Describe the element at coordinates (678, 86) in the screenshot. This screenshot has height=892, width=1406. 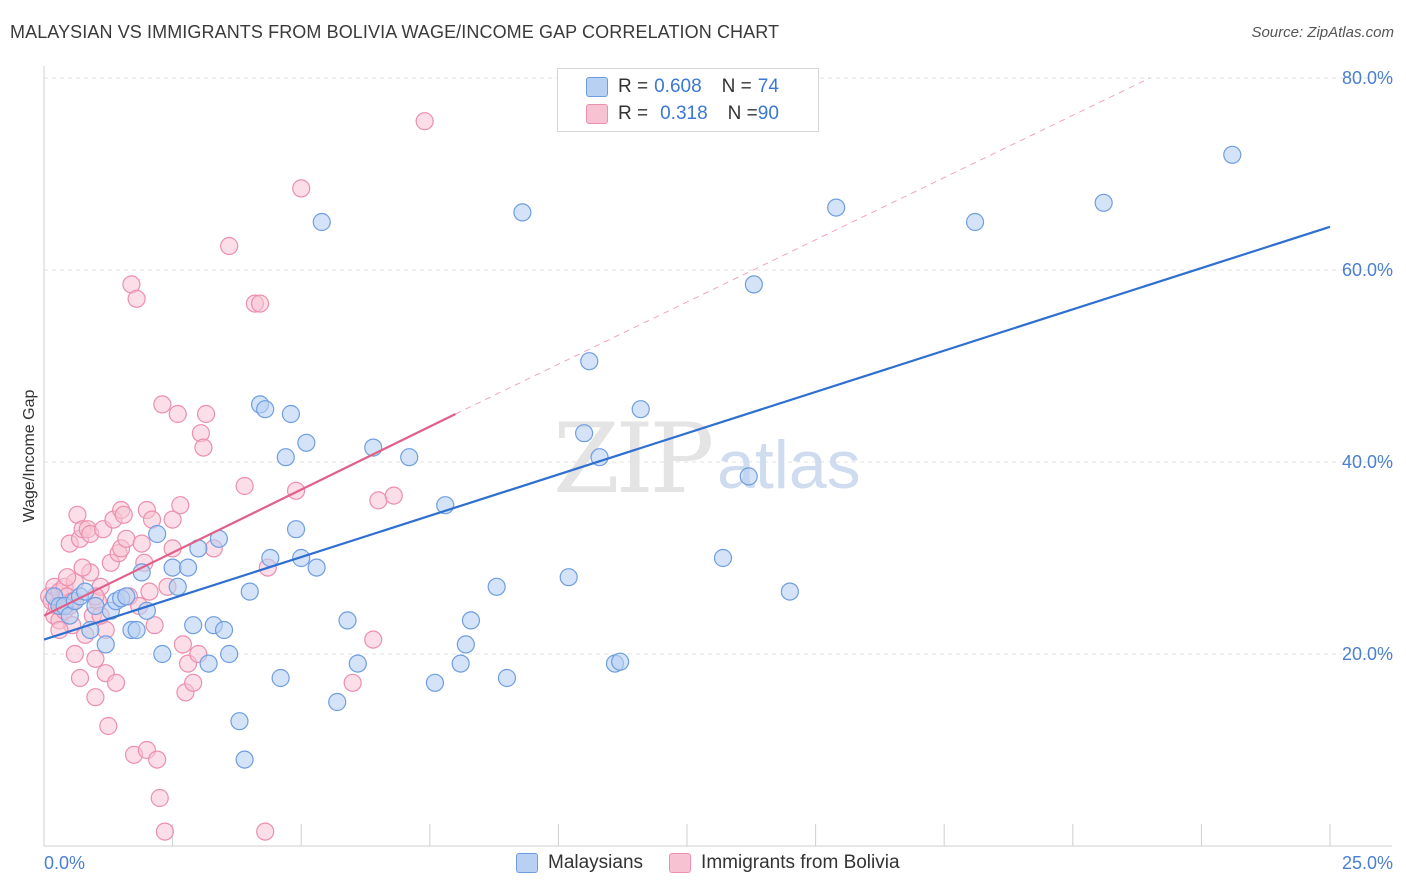
I see `legend-r-value: 0.608` at that location.